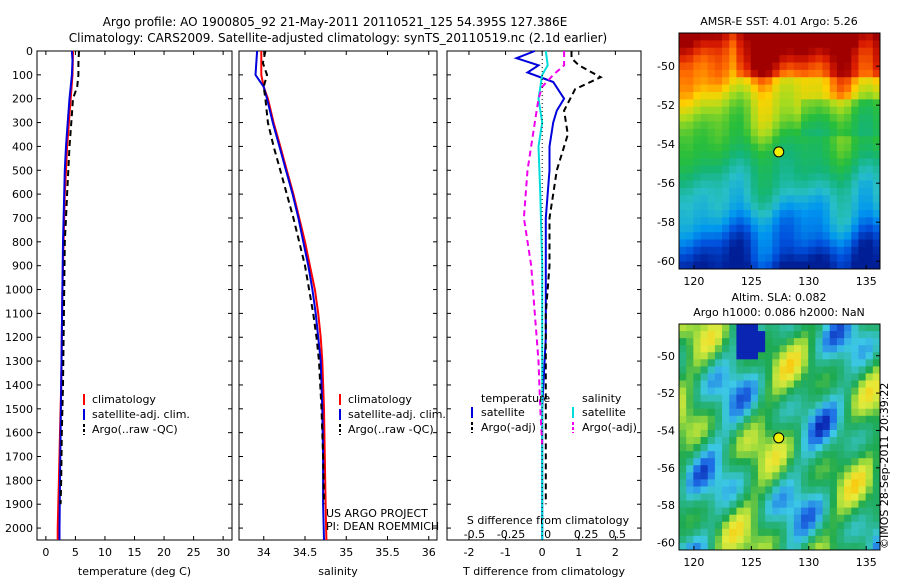  What do you see at coordinates (194, 552) in the screenshot?
I see `x-tick-label: 25` at bounding box center [194, 552].